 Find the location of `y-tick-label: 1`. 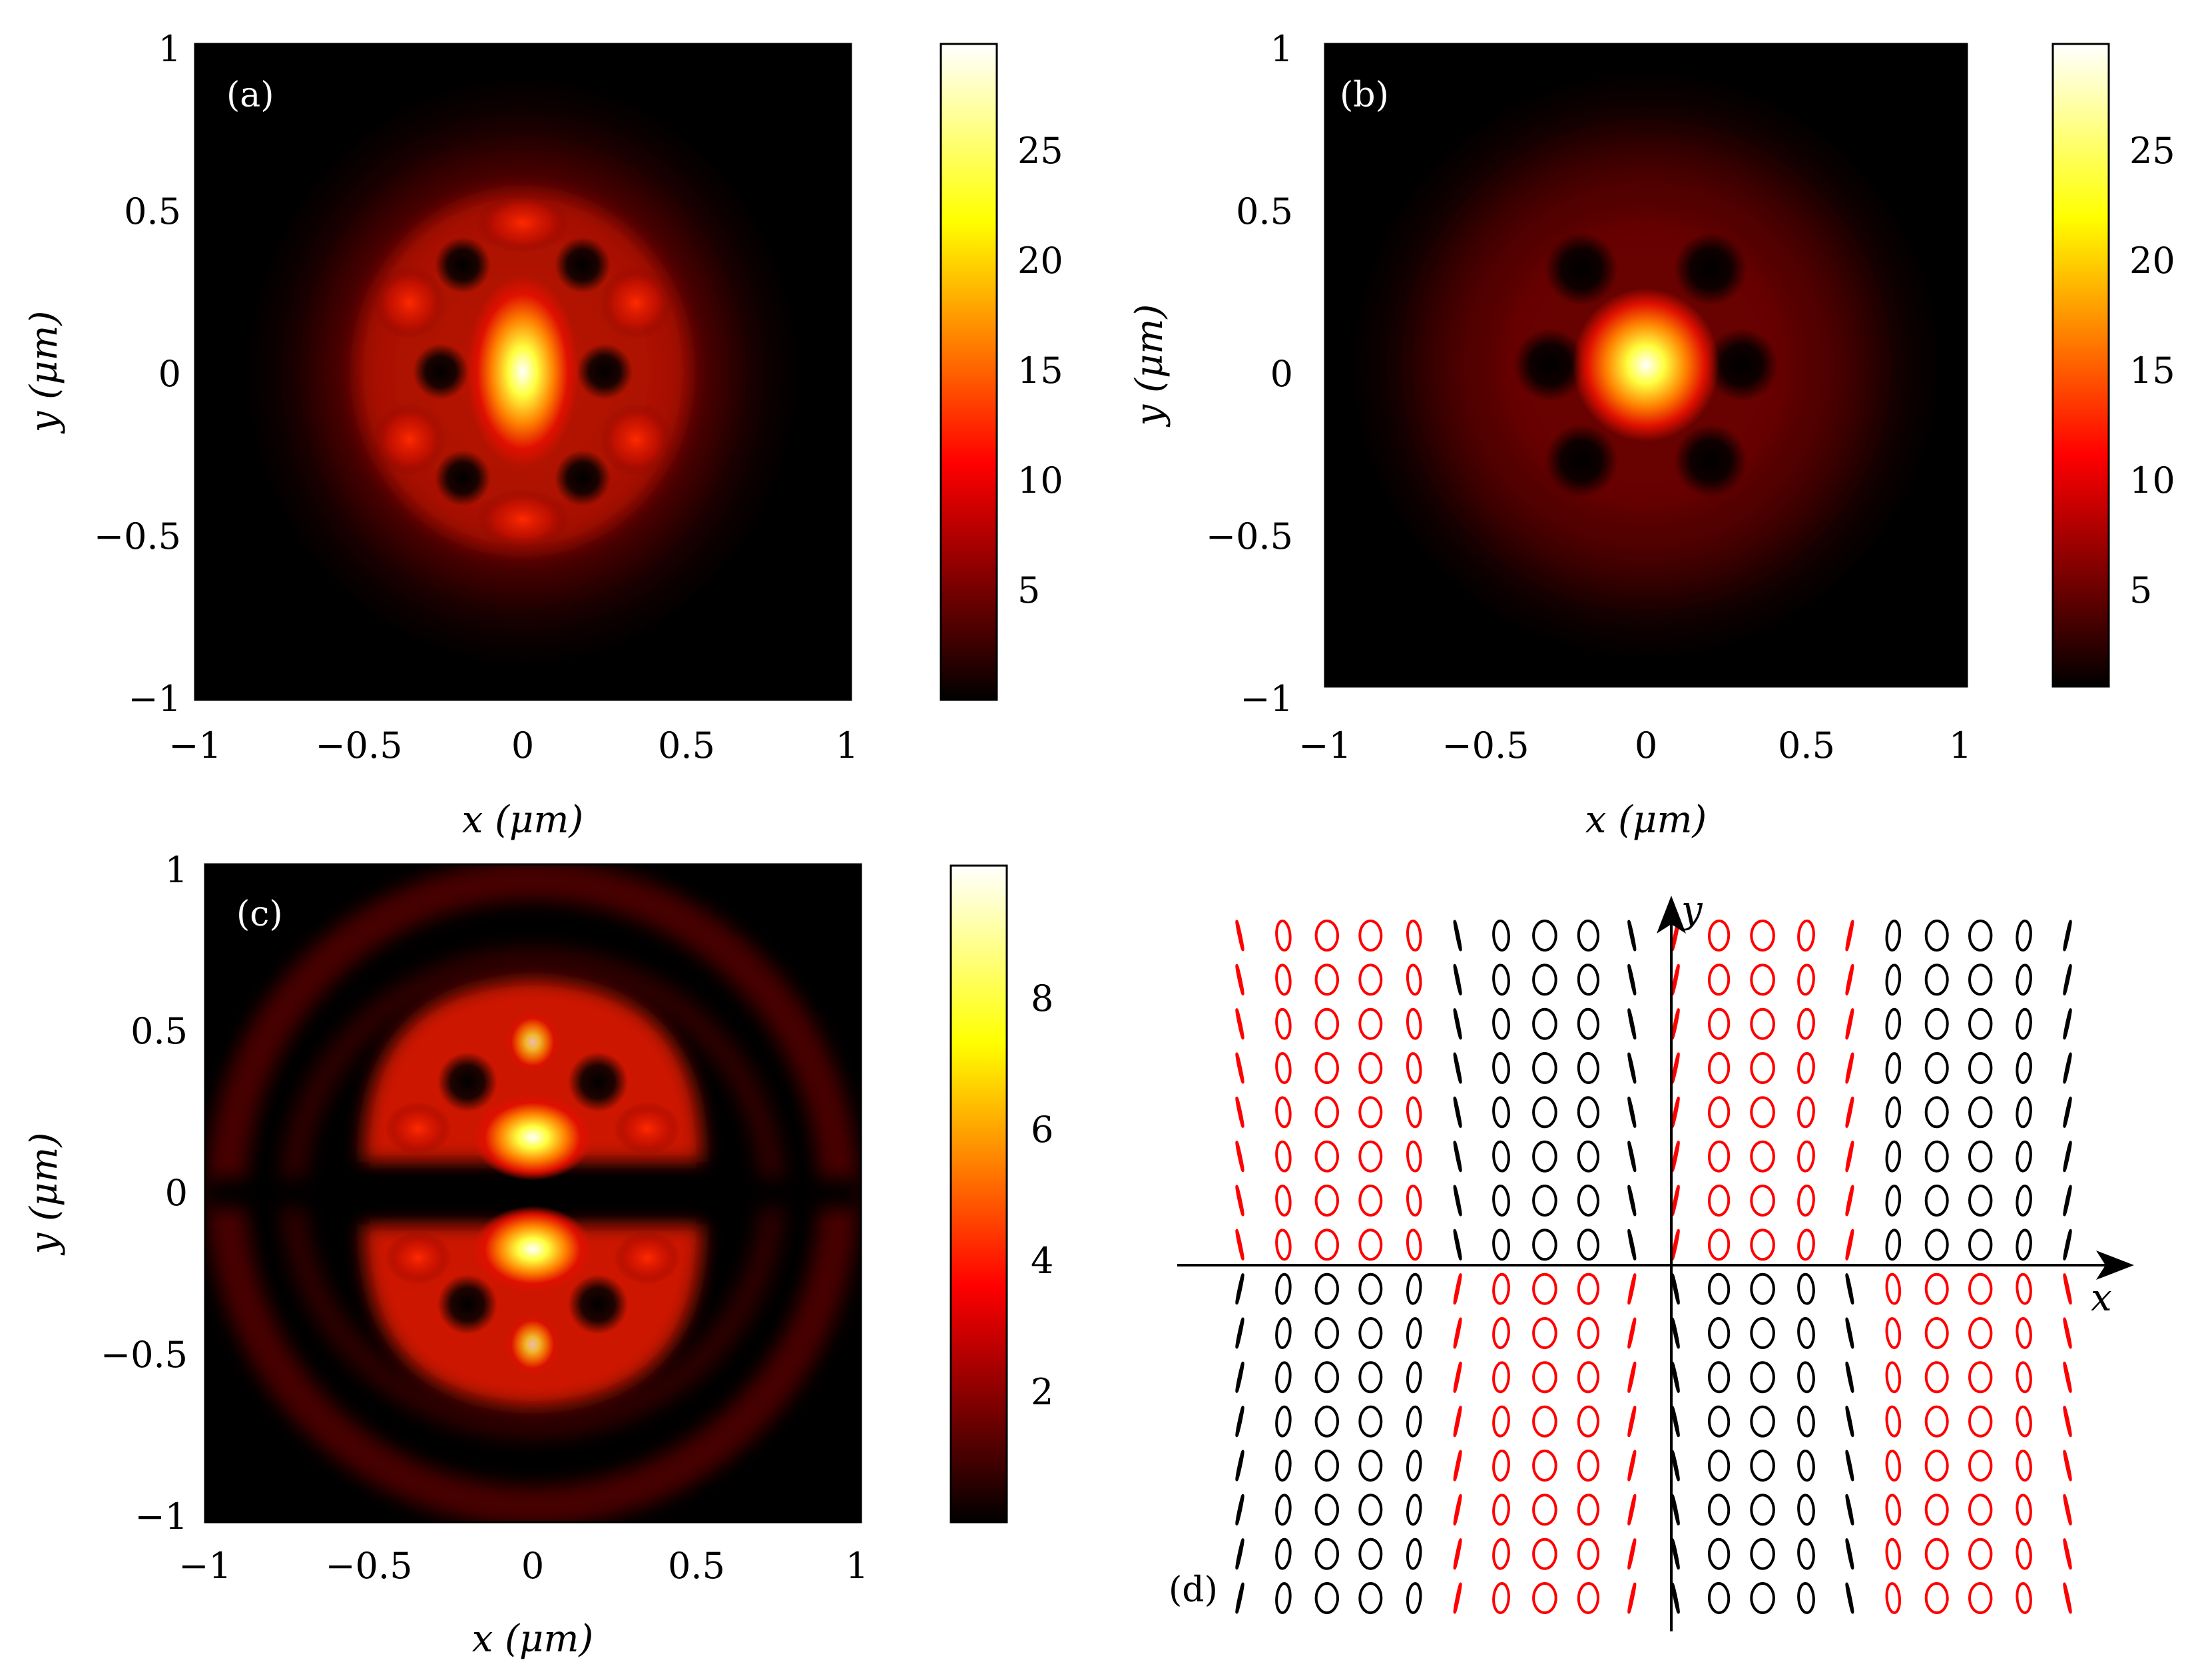

y-tick-label: 1 is located at coordinates (169, 49).